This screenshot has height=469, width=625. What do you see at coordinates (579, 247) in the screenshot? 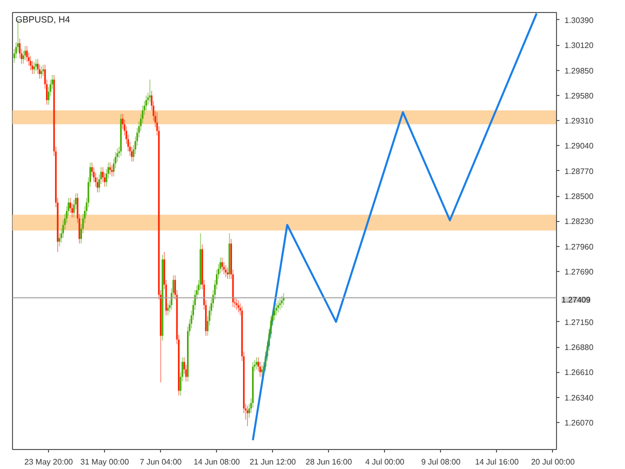
I see `y-tick-label: 1.27960` at bounding box center [579, 247].